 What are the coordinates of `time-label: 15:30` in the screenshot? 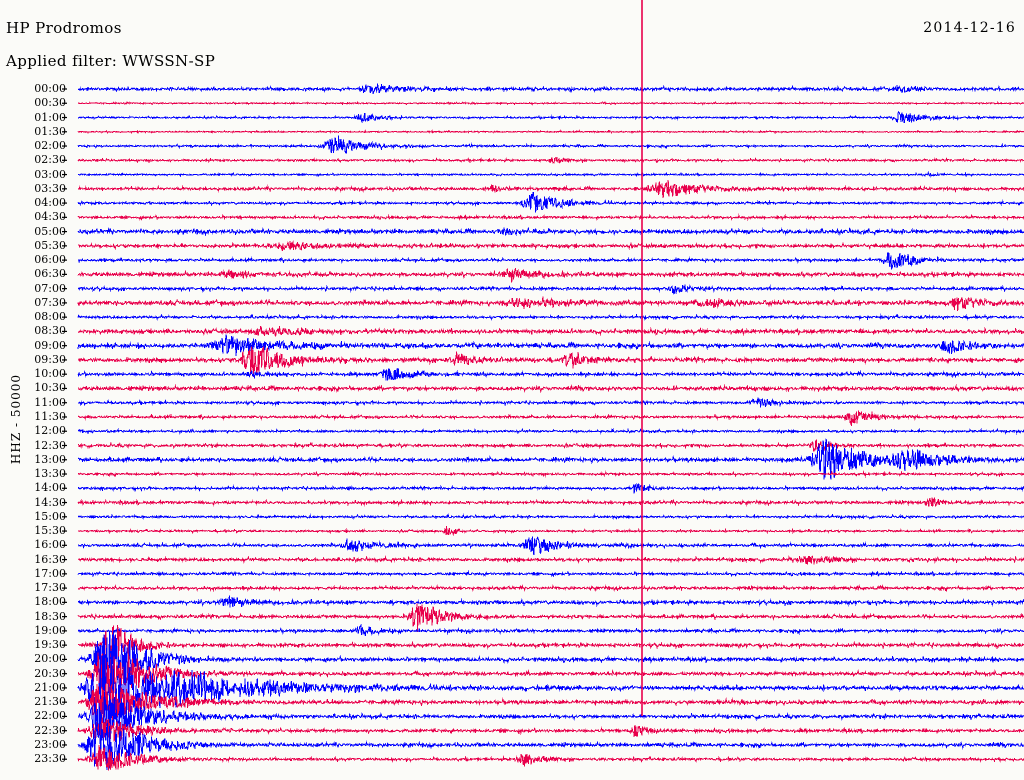 It's located at (50, 531).